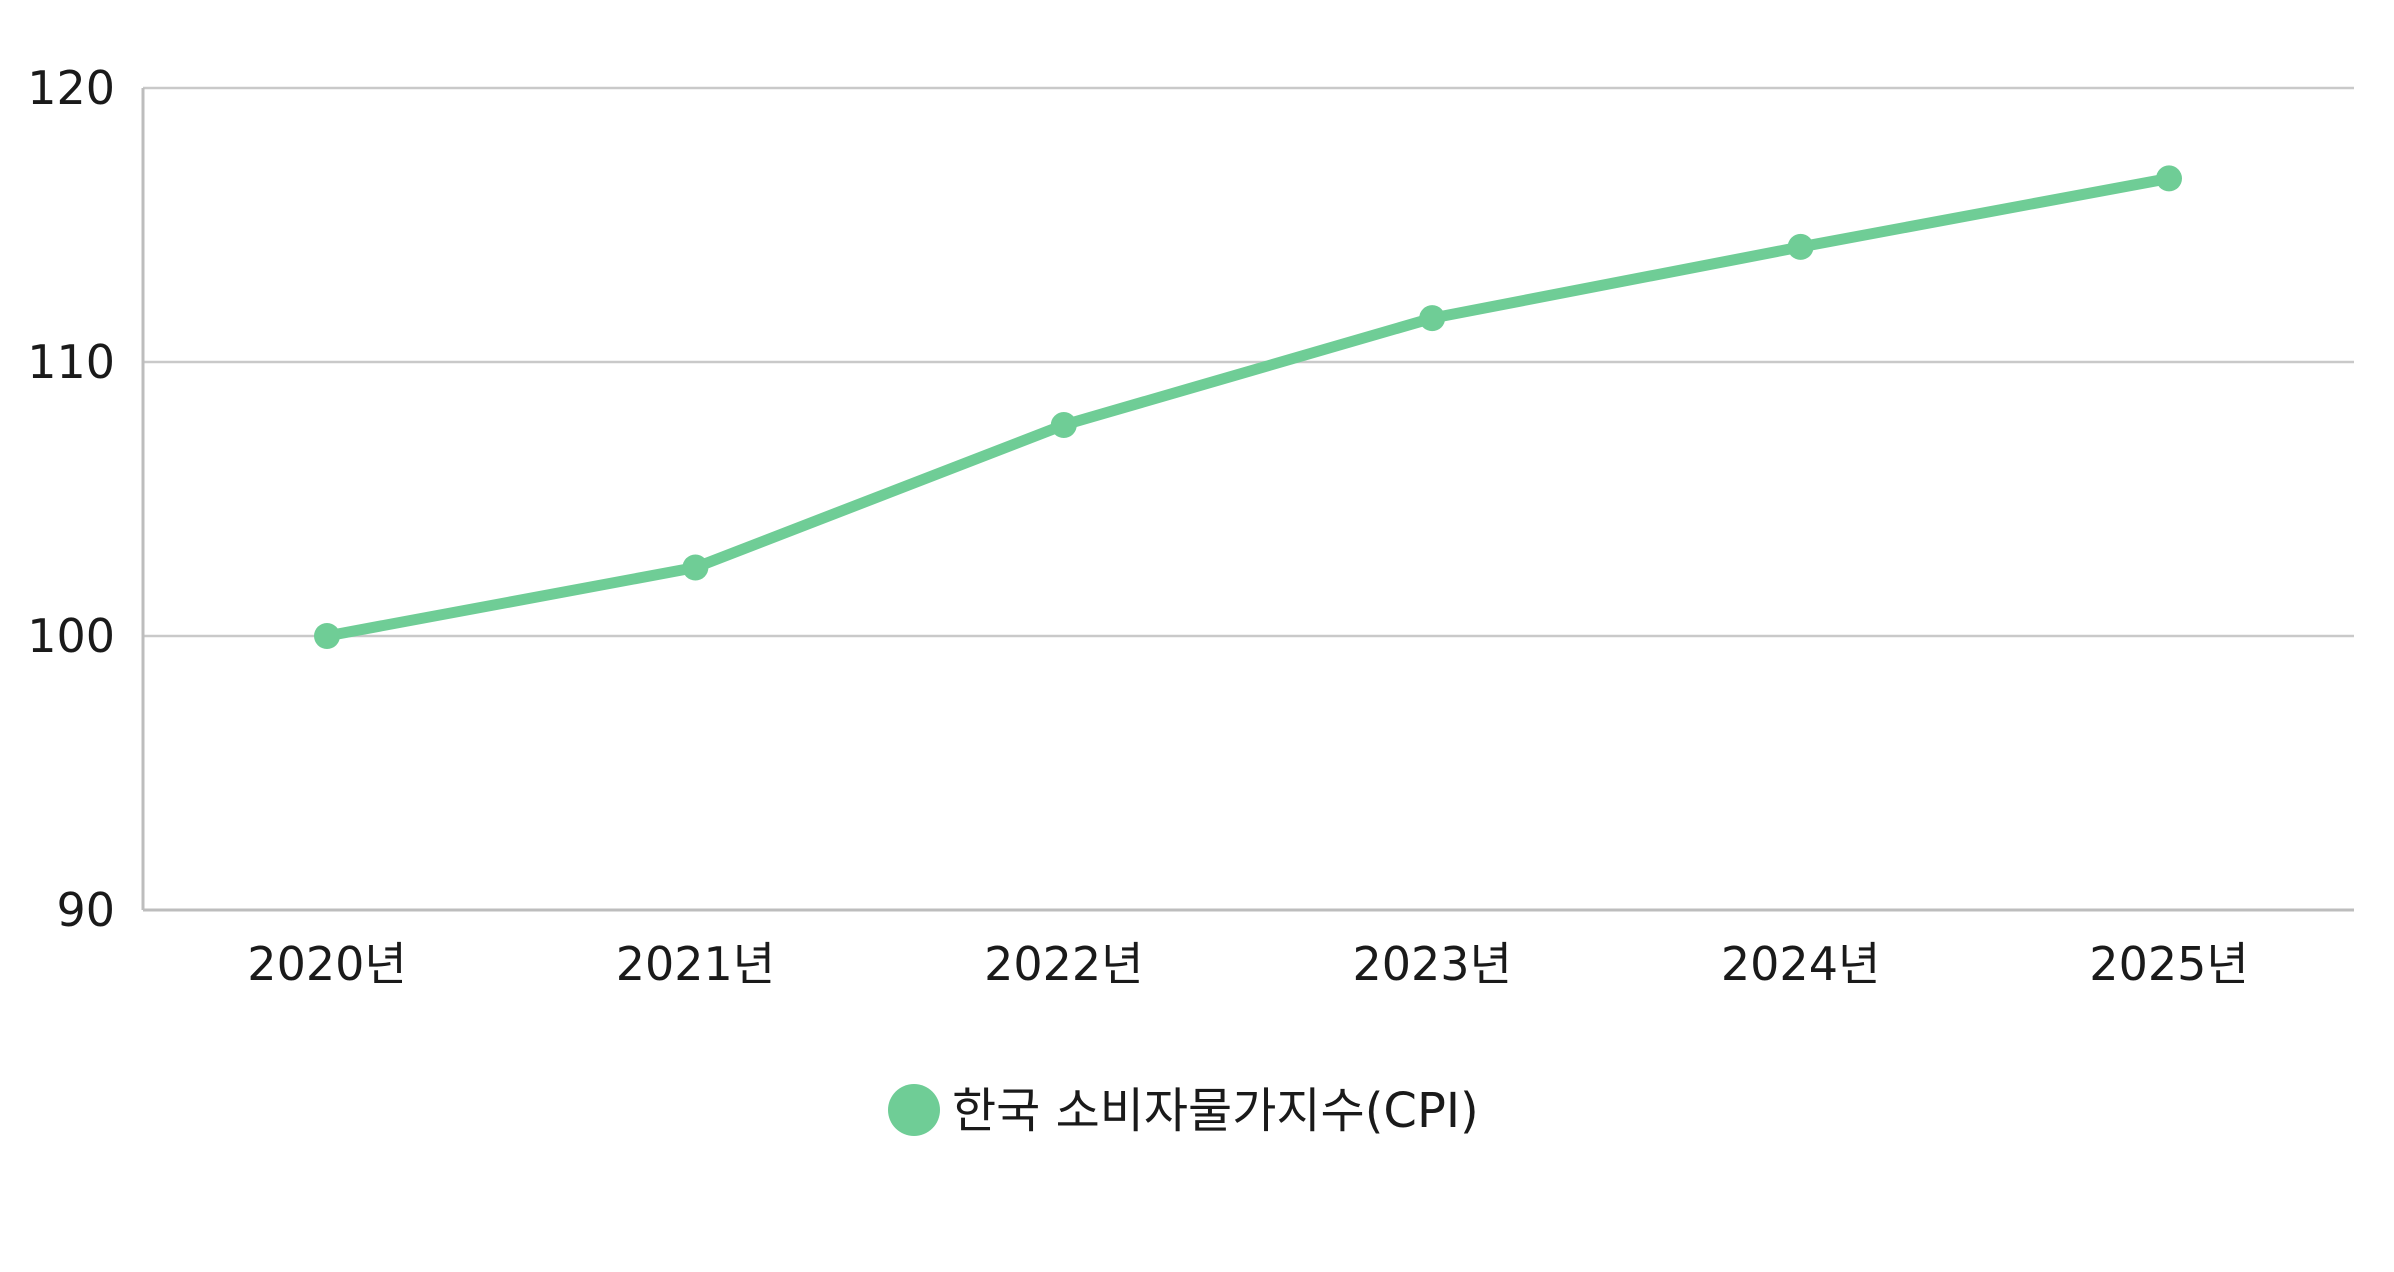 This screenshot has height=1272, width=2394. Describe the element at coordinates (1800, 964) in the screenshot. I see `x-tick-label: 2024년` at that location.